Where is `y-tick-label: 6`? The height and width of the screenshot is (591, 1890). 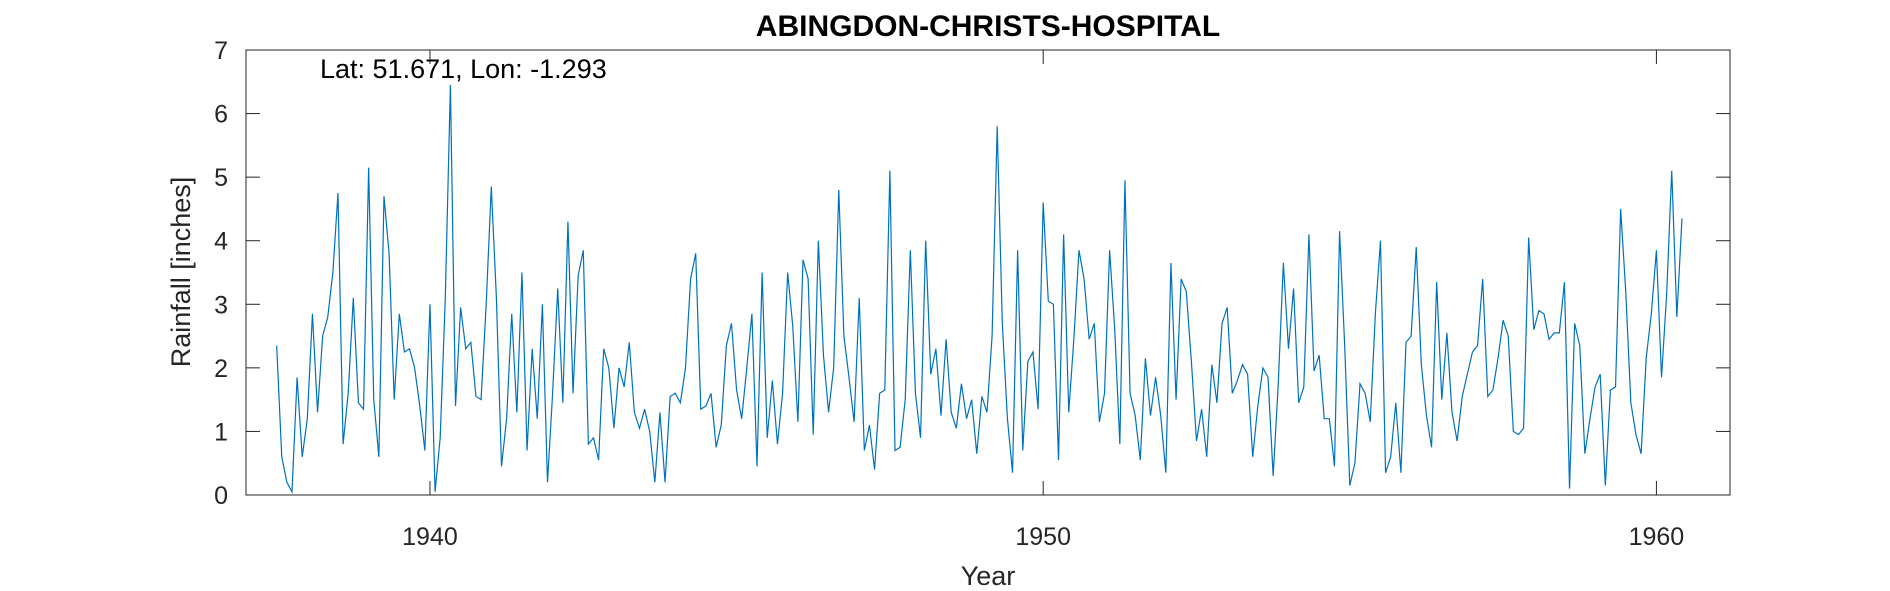 y-tick-label: 6 is located at coordinates (221, 115).